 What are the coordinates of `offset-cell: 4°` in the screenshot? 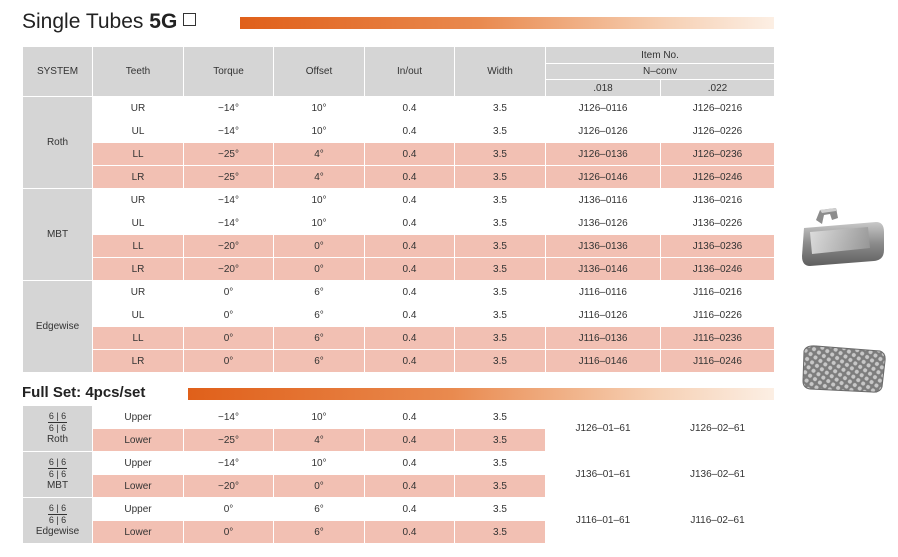 It's located at (319, 177).